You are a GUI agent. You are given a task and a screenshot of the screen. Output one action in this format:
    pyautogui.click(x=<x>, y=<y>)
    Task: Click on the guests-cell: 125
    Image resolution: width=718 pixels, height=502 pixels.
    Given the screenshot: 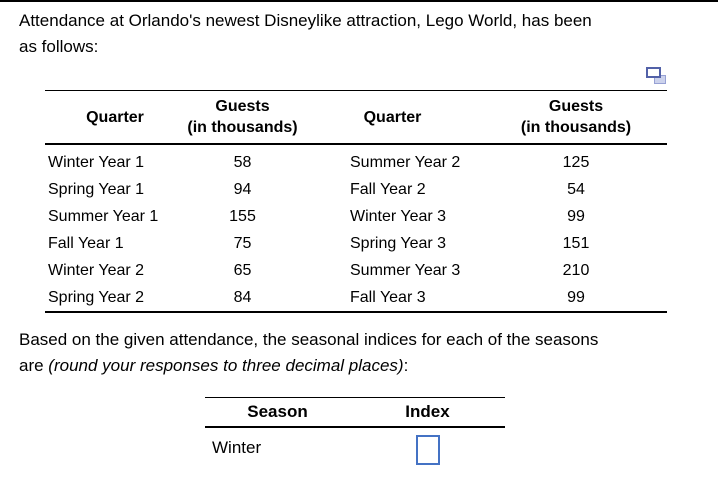 What is the action you would take?
    pyautogui.click(x=576, y=162)
    